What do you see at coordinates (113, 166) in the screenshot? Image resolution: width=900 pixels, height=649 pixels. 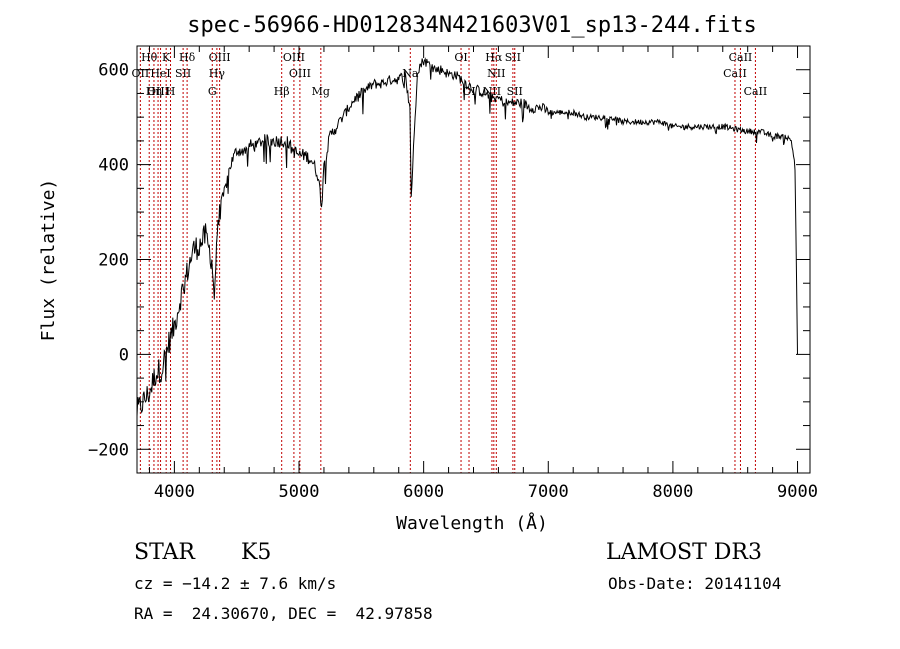 I see `y-tick-label: 400` at bounding box center [113, 166].